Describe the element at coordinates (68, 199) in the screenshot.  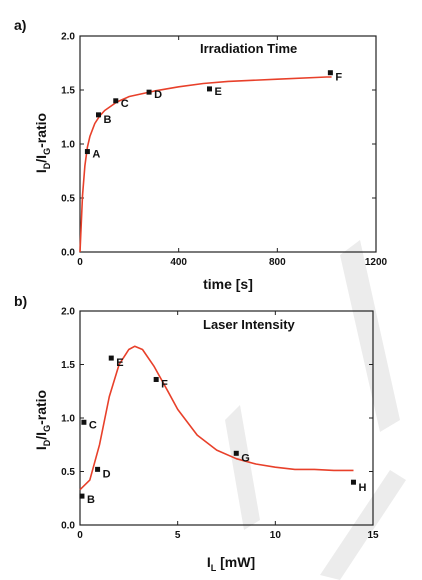
I see `panel-a-y-tick-label: 0.5` at that location.